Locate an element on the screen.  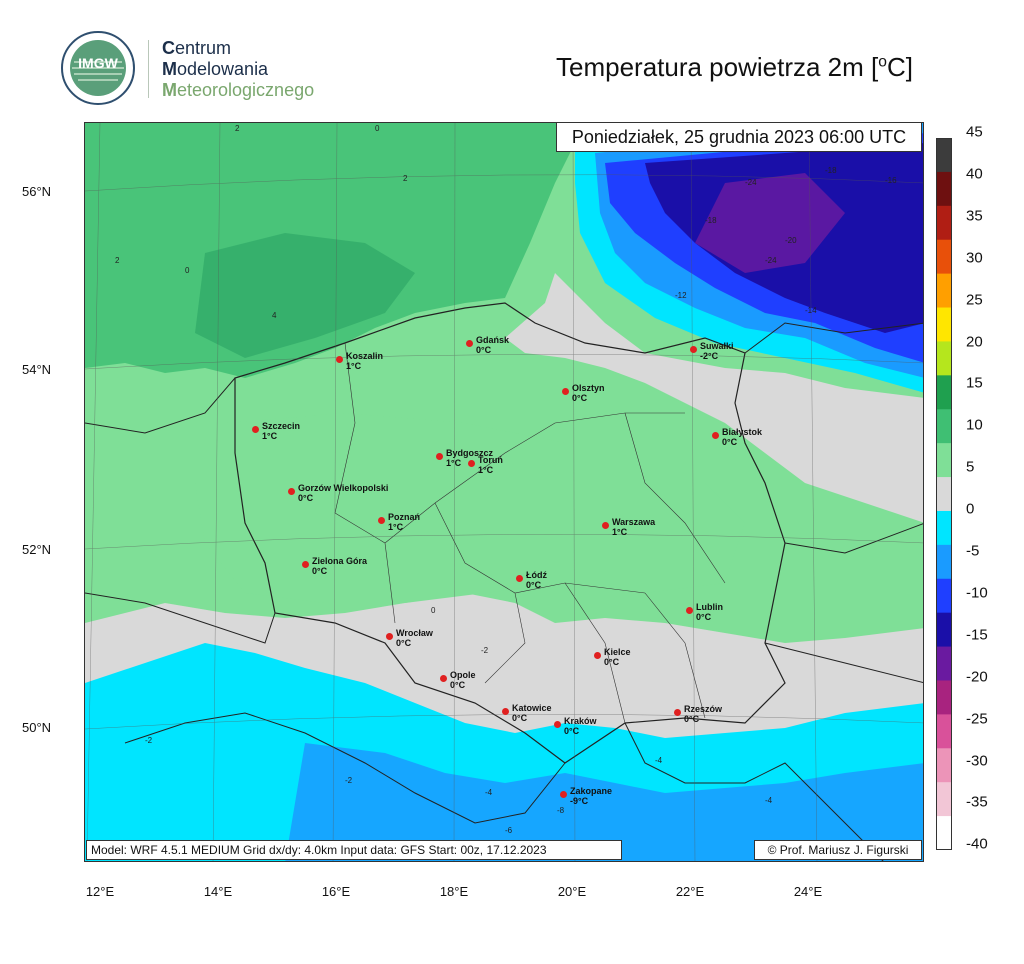
extreme-cold-core is located at coordinates (770, 223).